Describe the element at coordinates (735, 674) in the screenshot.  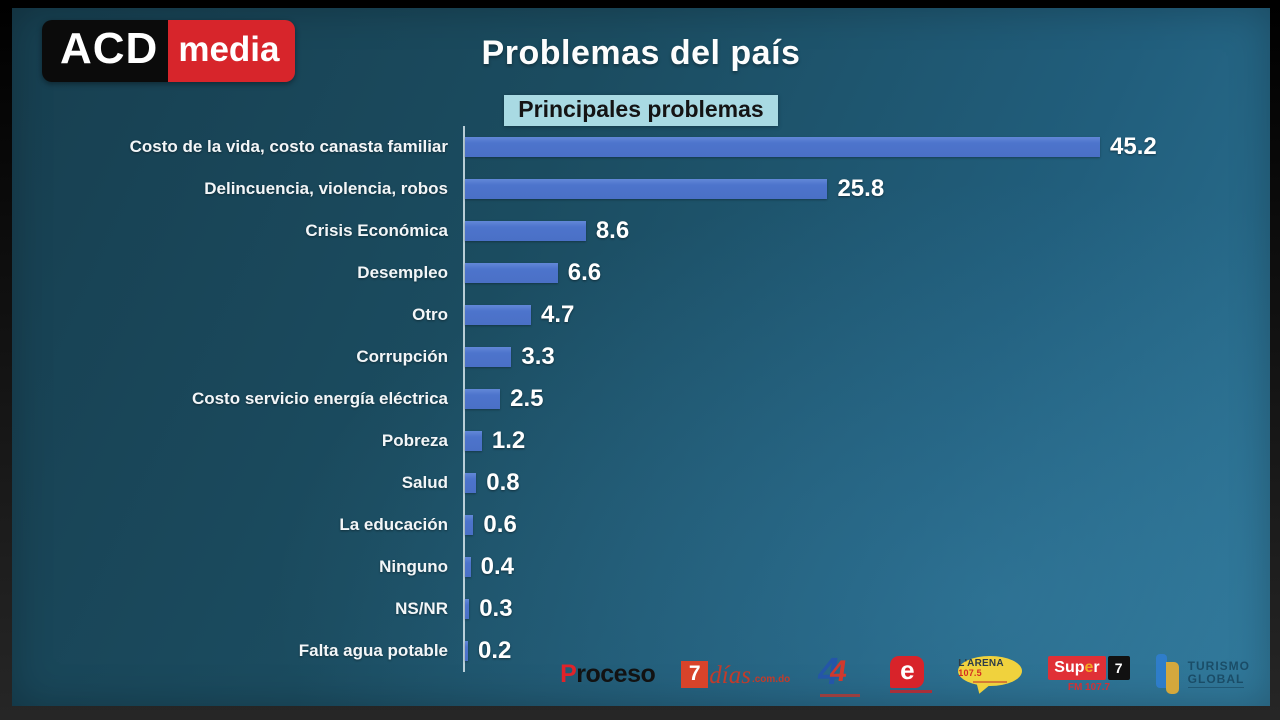
I see `7dias-logo: 7 días .com.do` at that location.